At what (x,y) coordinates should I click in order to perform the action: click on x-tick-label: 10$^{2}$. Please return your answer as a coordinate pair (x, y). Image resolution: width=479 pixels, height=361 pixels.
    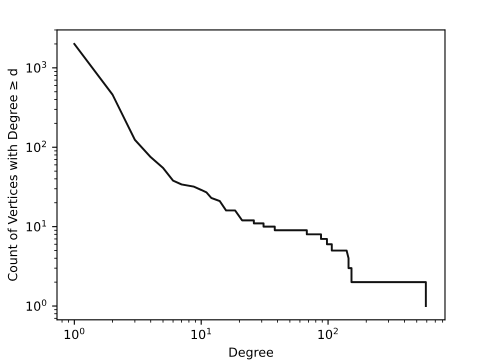
    Looking at the image, I should click on (328, 334).